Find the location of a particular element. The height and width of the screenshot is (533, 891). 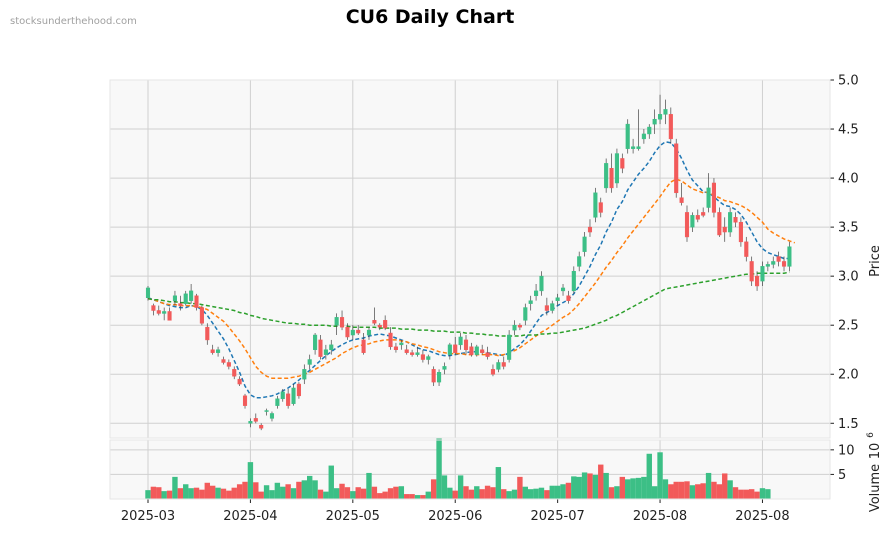

volume-exponent-power: 6 is located at coordinates (871, 435).